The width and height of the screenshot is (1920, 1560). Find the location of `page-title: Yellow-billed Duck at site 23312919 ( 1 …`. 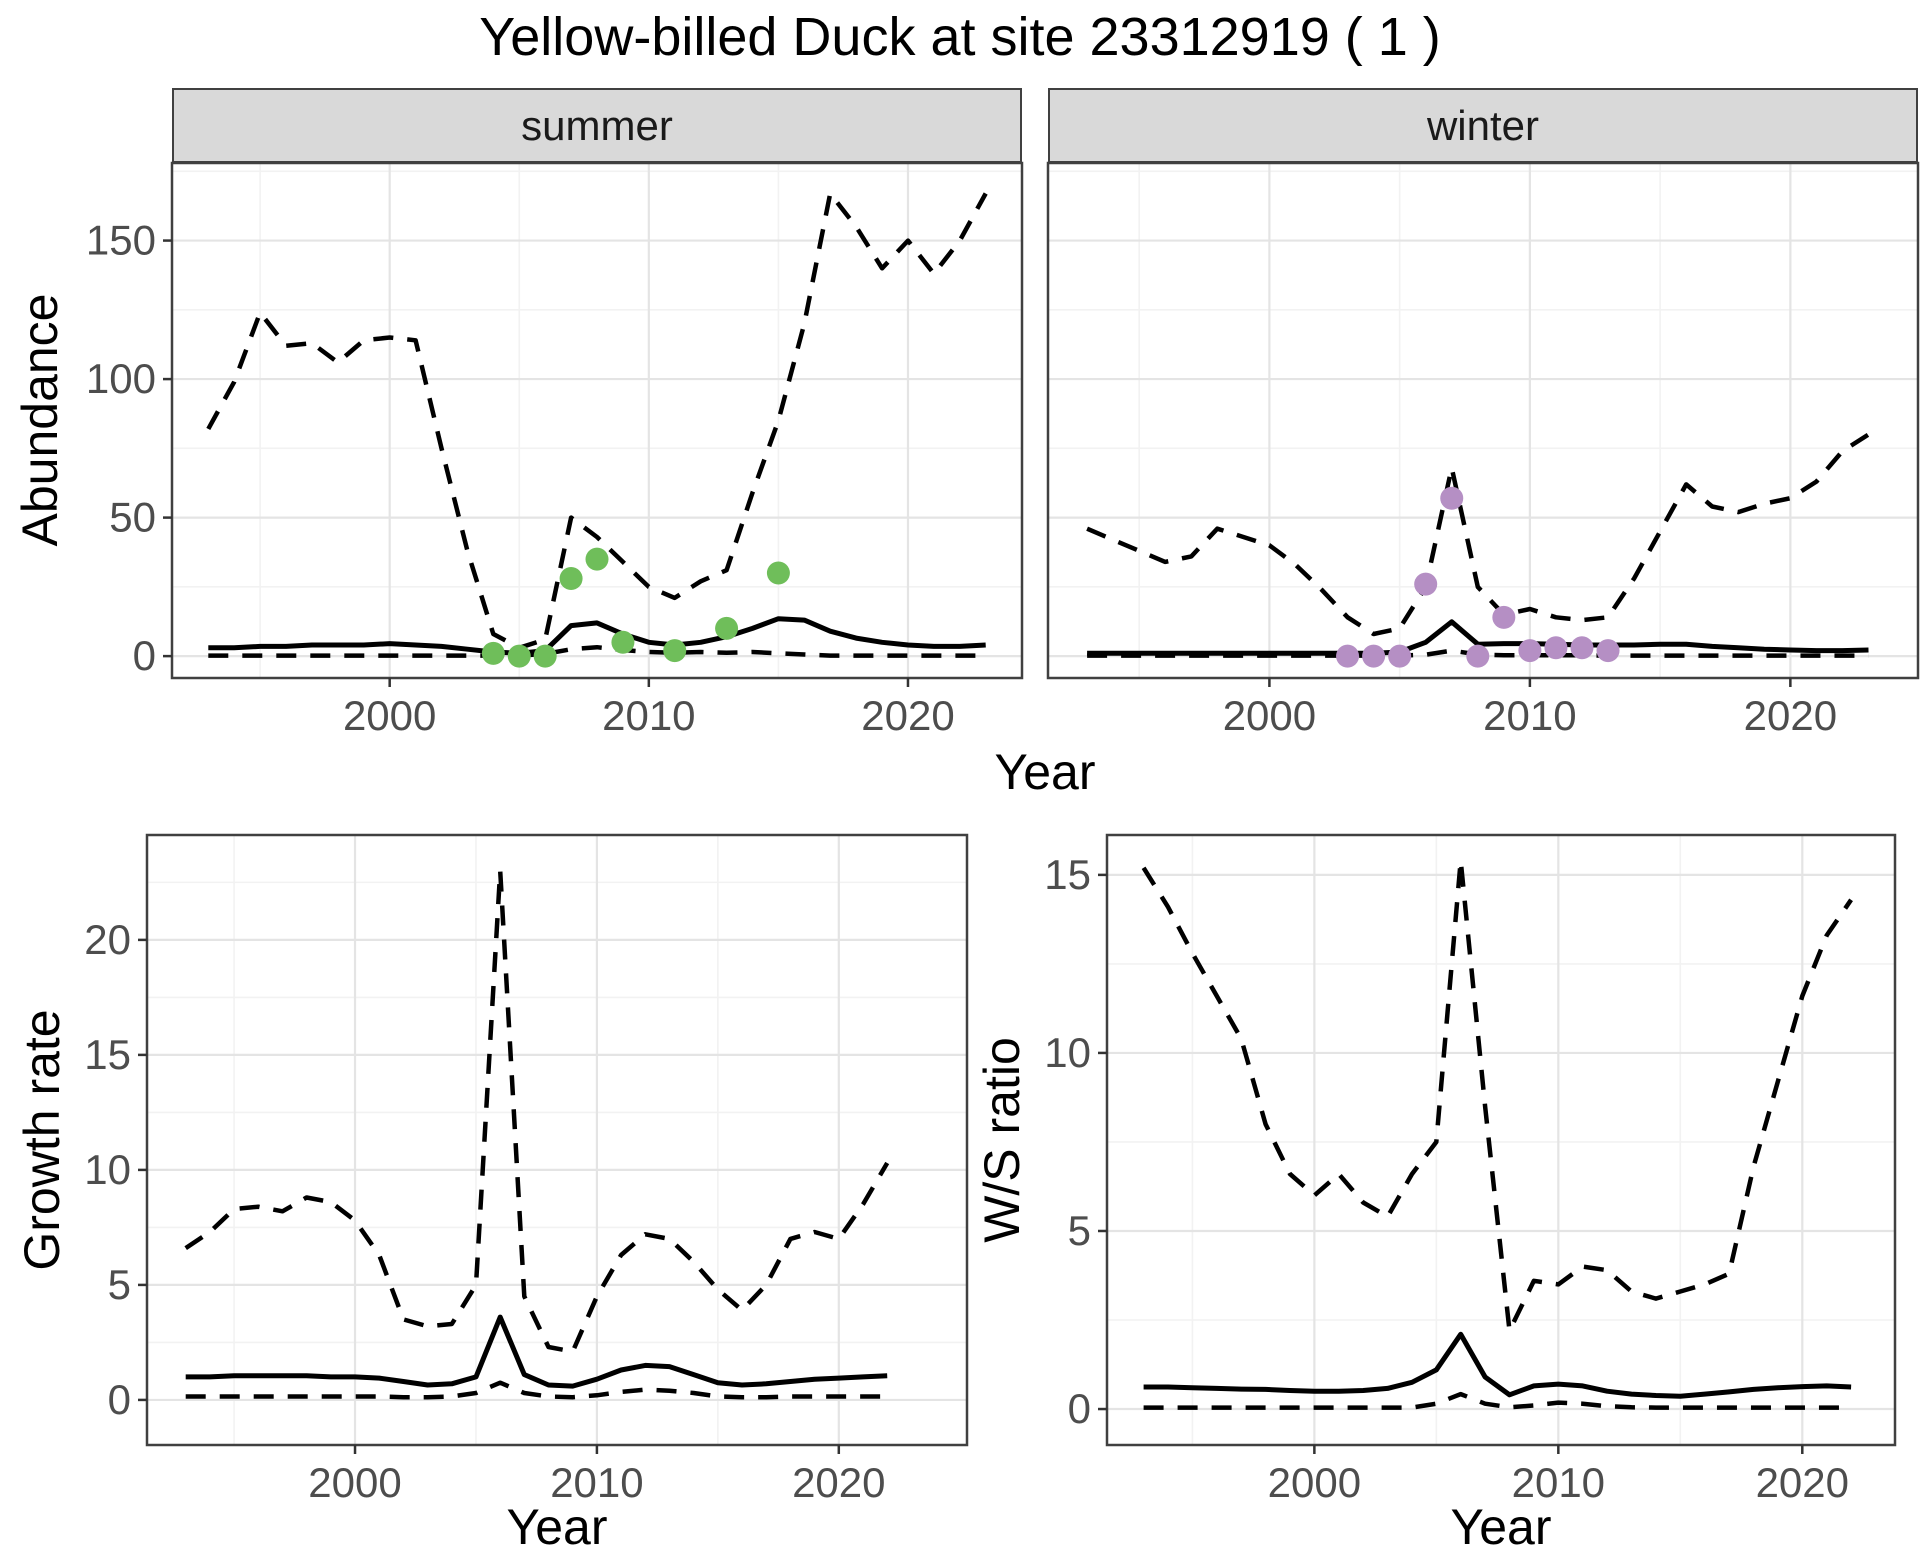

page-title: Yellow-billed Duck at site 23312919 ( 1 … is located at coordinates (960, 37).